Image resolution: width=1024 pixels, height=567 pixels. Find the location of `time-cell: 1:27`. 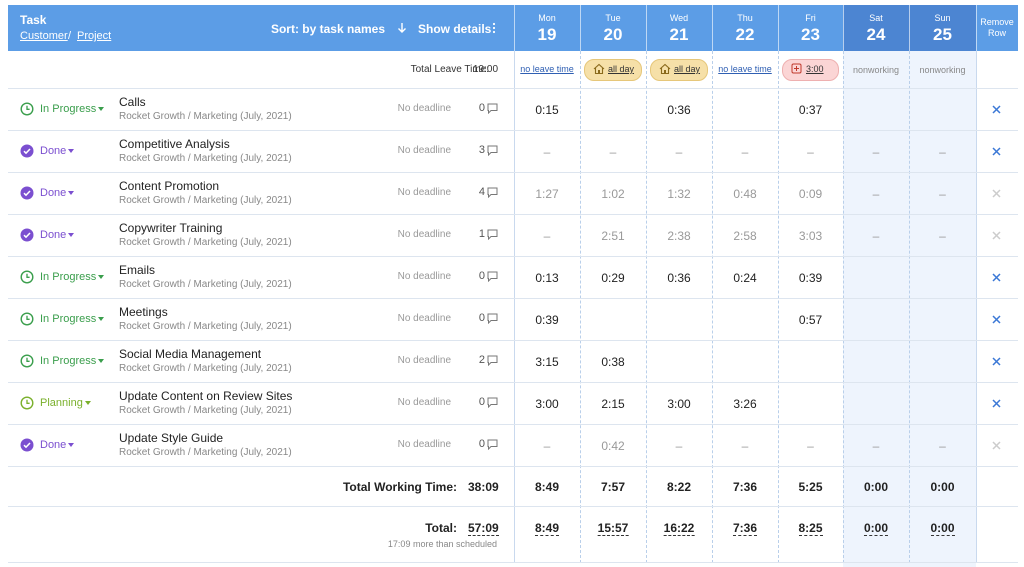

time-cell: 1:27 is located at coordinates (547, 194).